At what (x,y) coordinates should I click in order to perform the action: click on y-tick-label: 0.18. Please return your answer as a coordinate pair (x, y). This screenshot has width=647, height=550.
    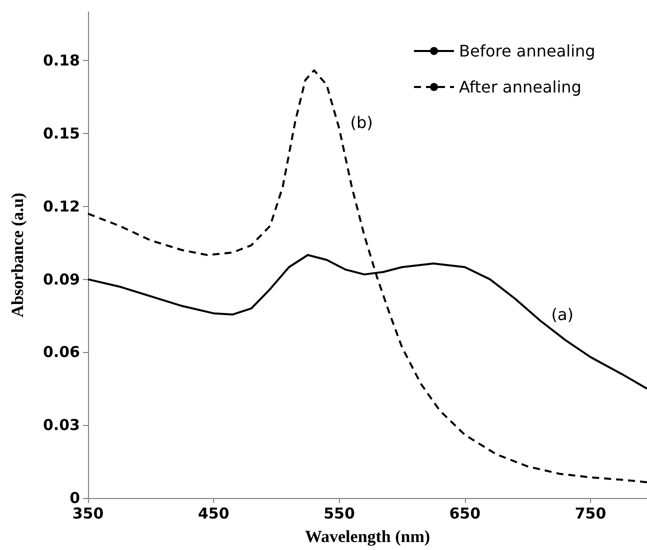
    Looking at the image, I should click on (61, 61).